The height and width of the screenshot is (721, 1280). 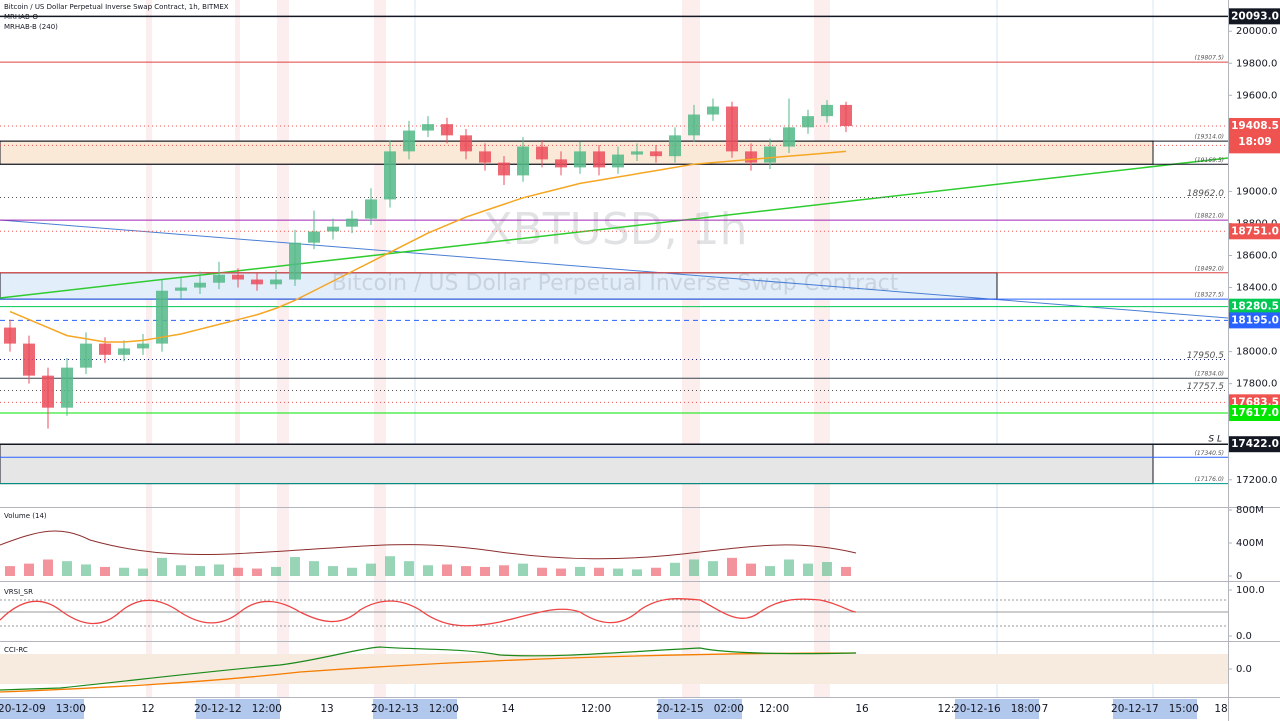 I want to click on x-tick-label: 12:00, so click(x=774, y=709).